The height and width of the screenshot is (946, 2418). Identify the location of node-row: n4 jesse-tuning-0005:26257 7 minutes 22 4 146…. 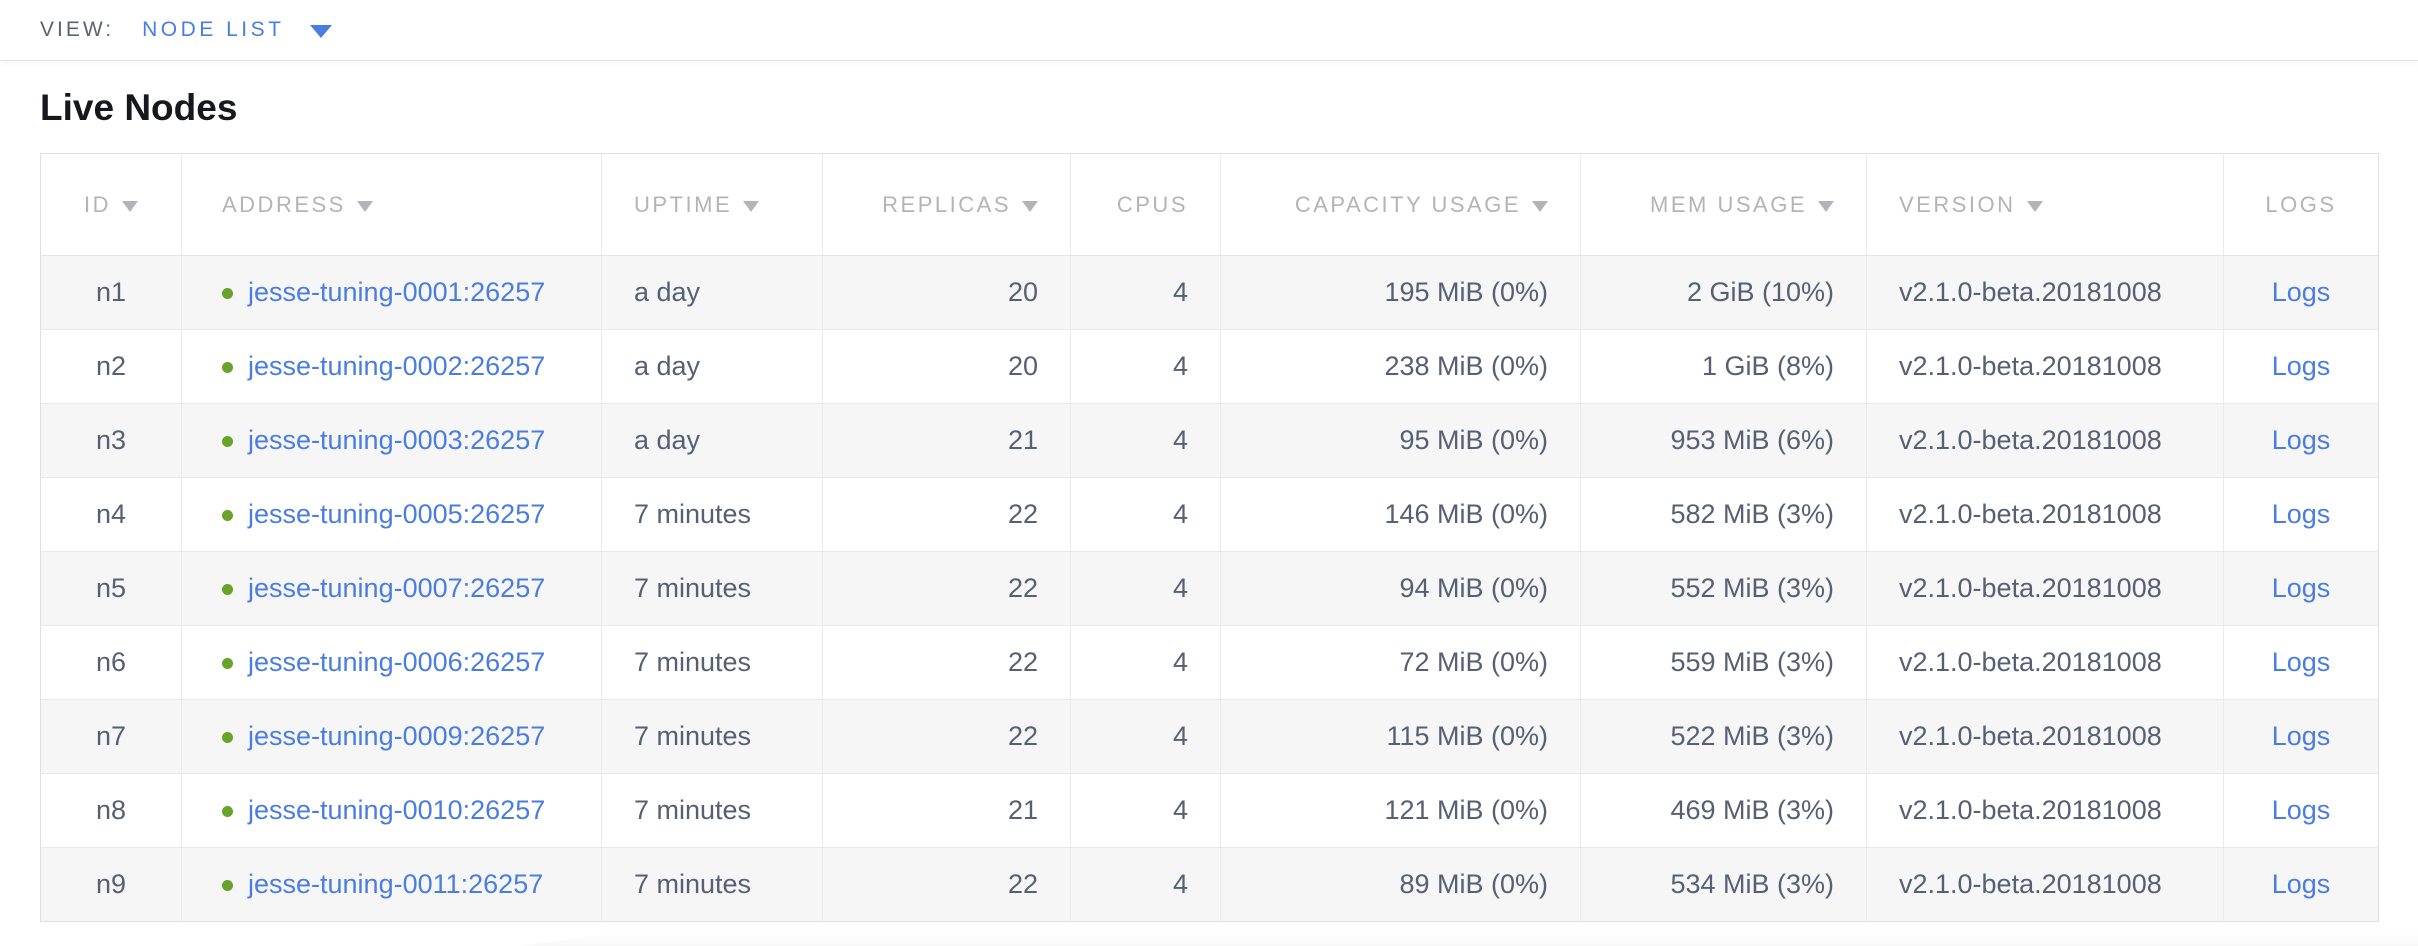
(1209, 514).